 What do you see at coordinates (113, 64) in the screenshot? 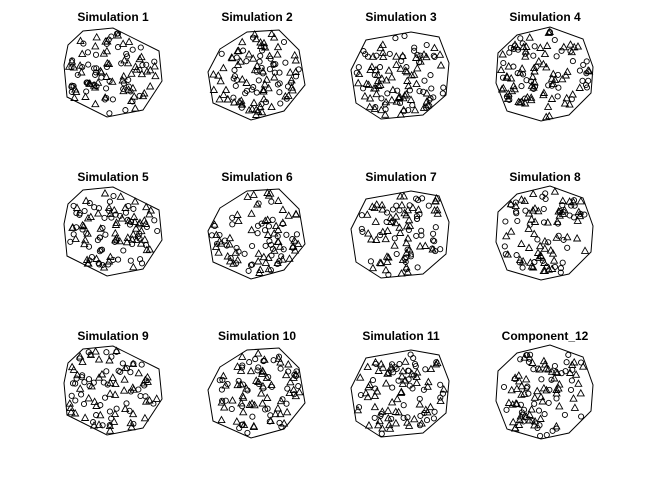
I see `simulation-panel: Simulation 1` at bounding box center [113, 64].